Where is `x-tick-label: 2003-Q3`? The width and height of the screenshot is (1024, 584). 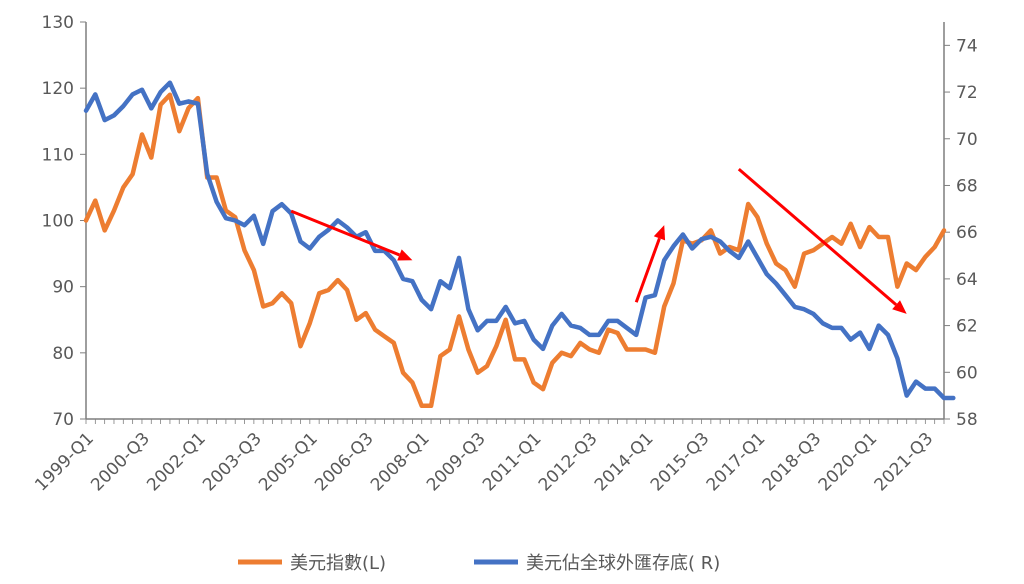
x-tick-label: 2003-Q3 is located at coordinates (232, 462).